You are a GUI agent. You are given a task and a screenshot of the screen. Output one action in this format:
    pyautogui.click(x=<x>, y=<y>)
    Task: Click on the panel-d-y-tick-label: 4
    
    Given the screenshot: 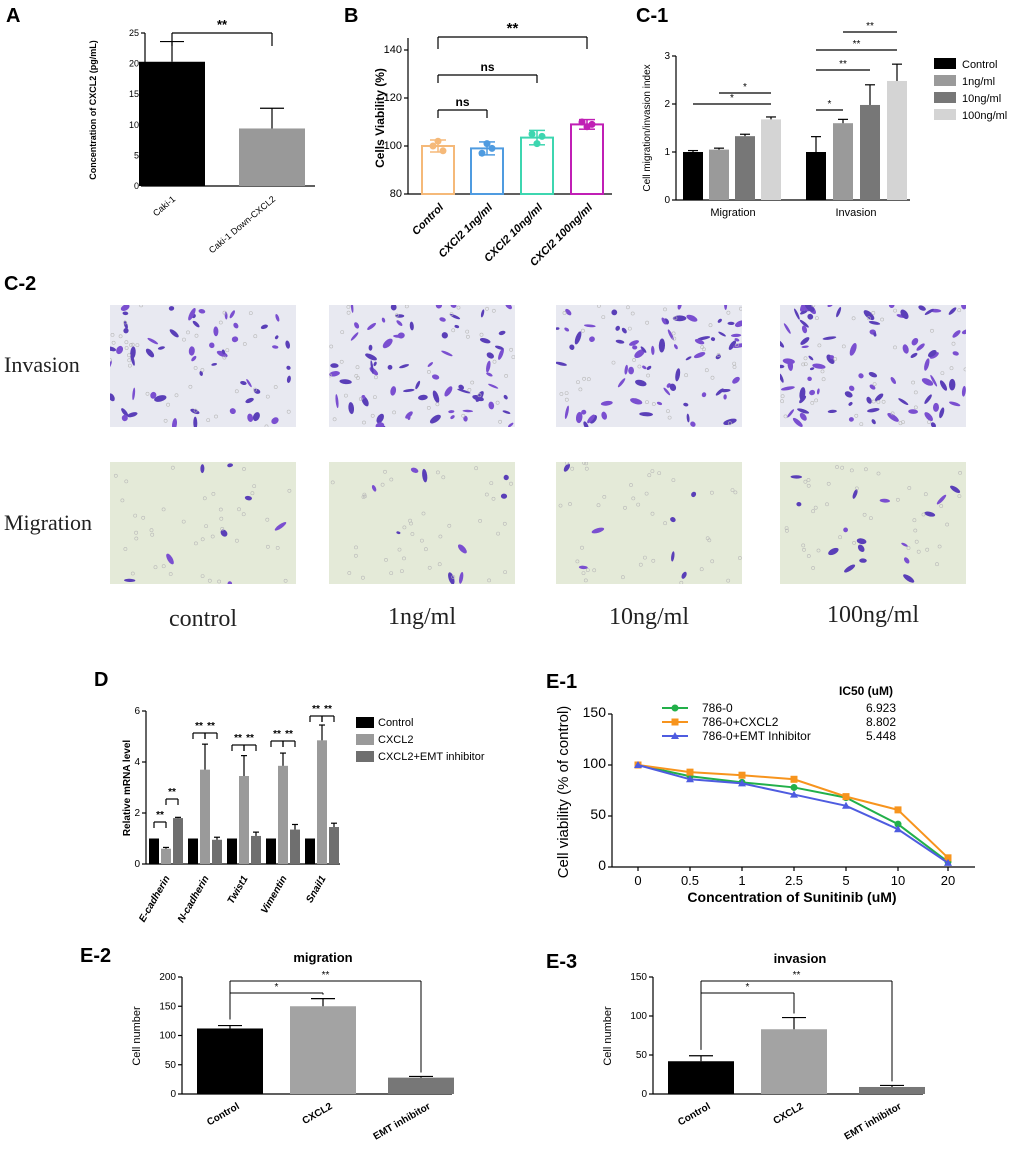 What is the action you would take?
    pyautogui.click(x=137, y=762)
    